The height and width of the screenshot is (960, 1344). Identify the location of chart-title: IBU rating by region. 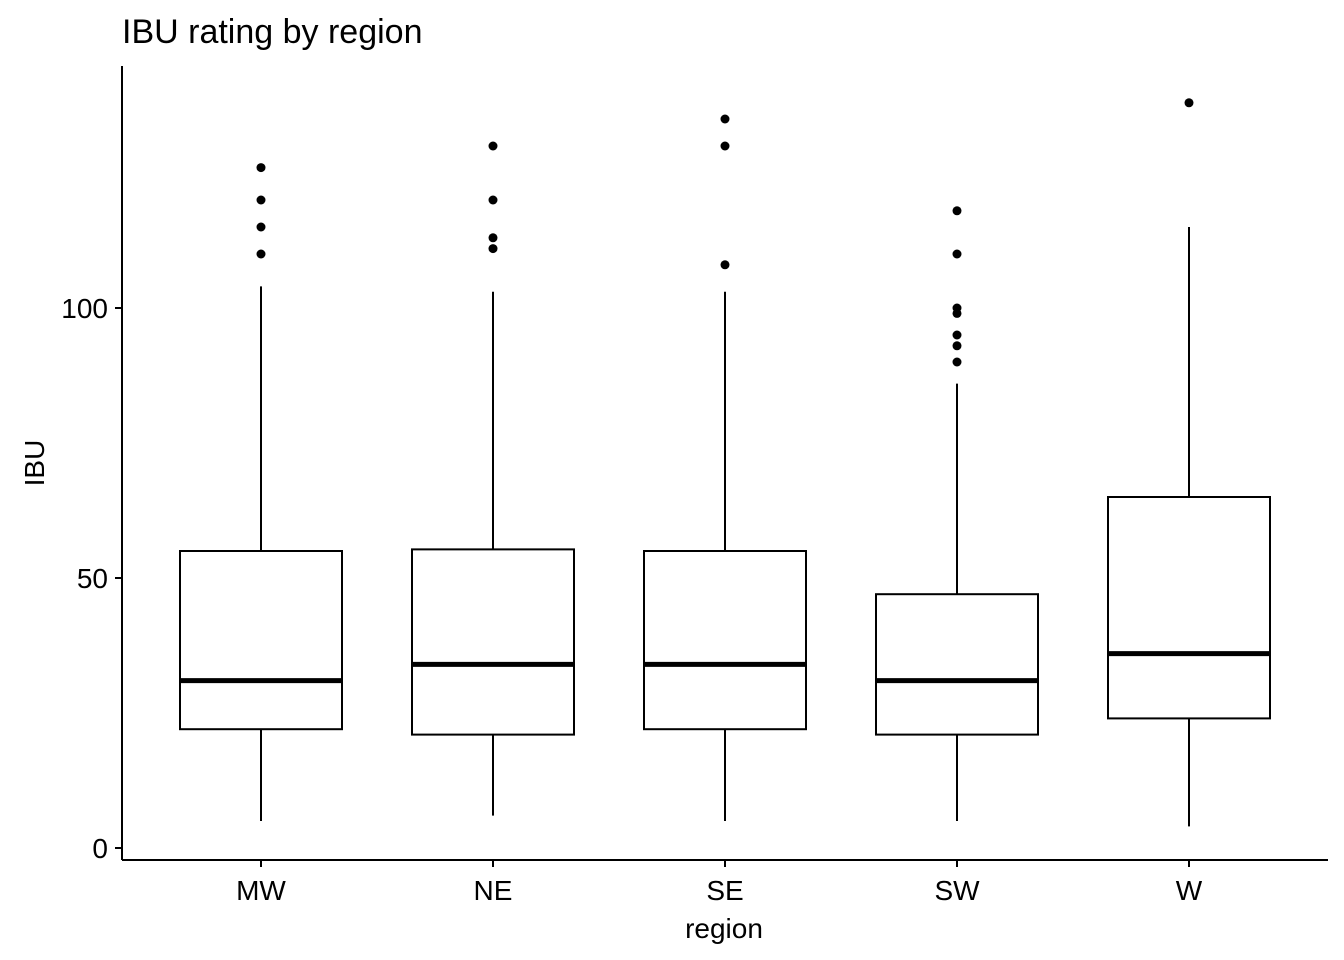
(272, 32).